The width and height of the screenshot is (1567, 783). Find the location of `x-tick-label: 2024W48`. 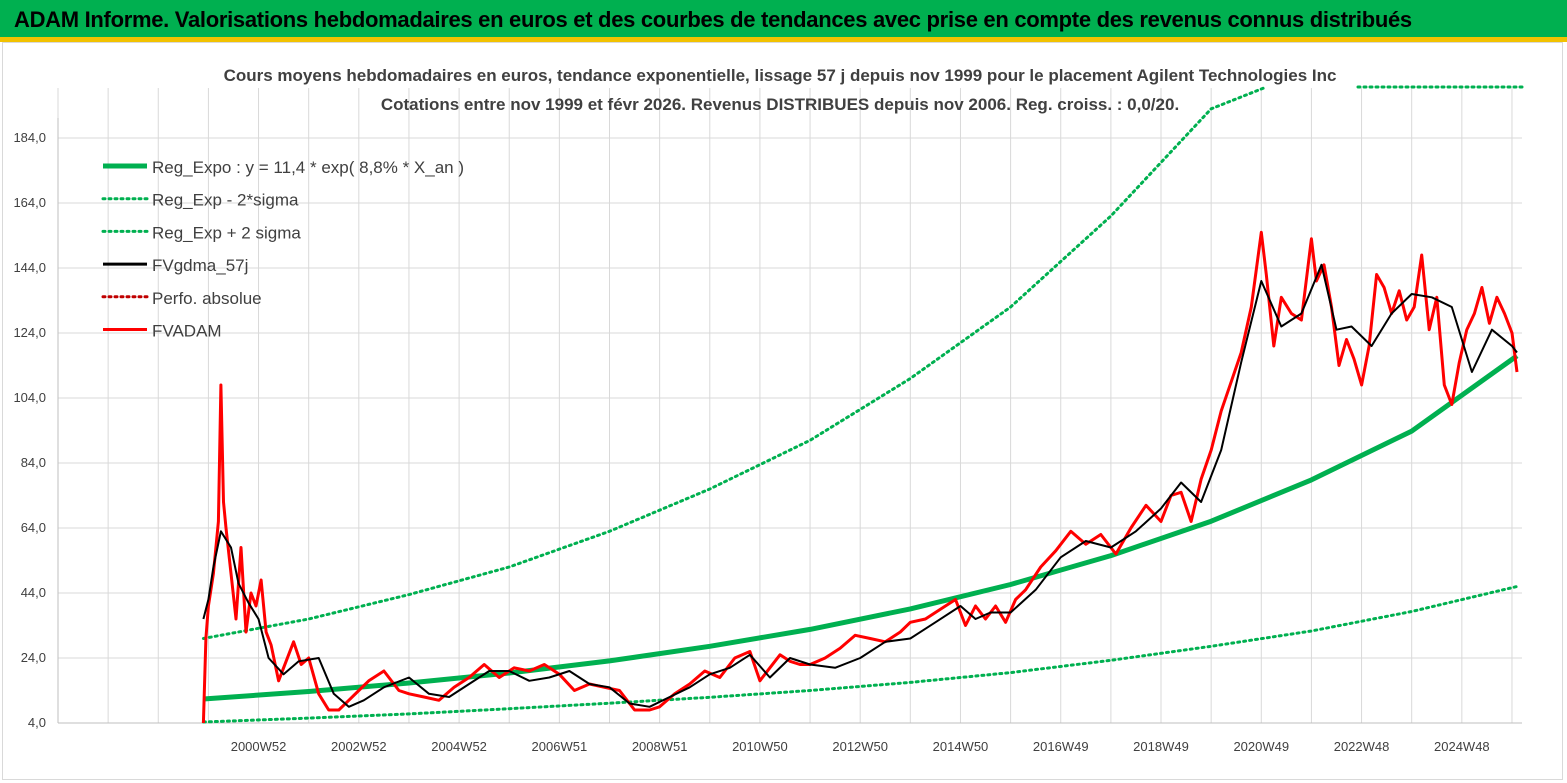

x-tick-label: 2024W48 is located at coordinates (1462, 746).